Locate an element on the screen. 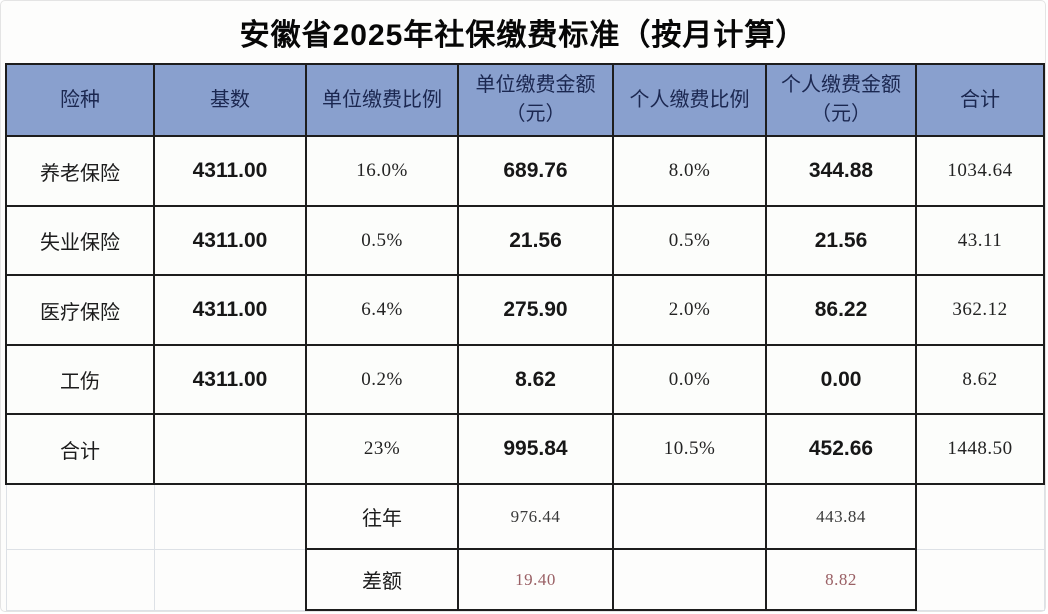 The height and width of the screenshot is (614, 1048). cell-total: 1448.50 is located at coordinates (980, 449).